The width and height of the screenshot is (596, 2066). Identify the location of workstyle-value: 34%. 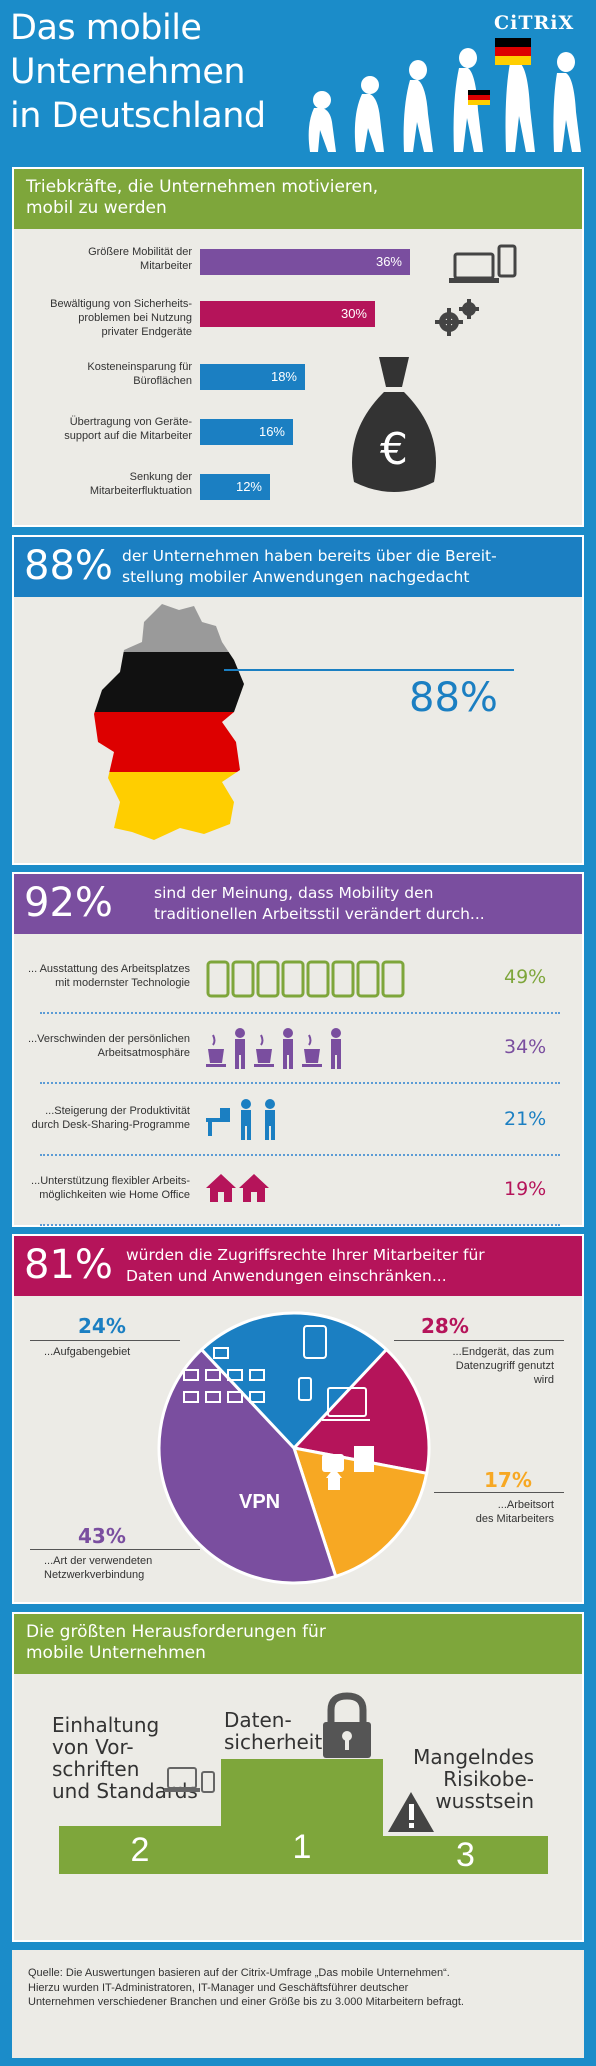
(525, 1047).